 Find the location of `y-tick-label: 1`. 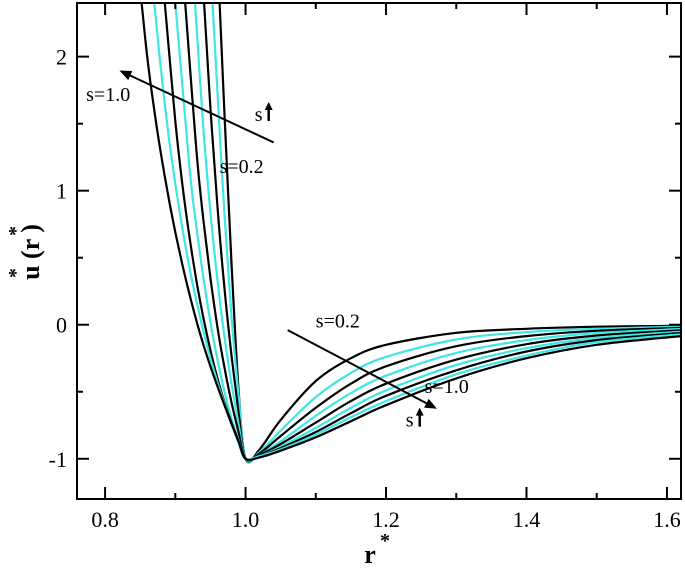

y-tick-label: 1 is located at coordinates (61, 191).